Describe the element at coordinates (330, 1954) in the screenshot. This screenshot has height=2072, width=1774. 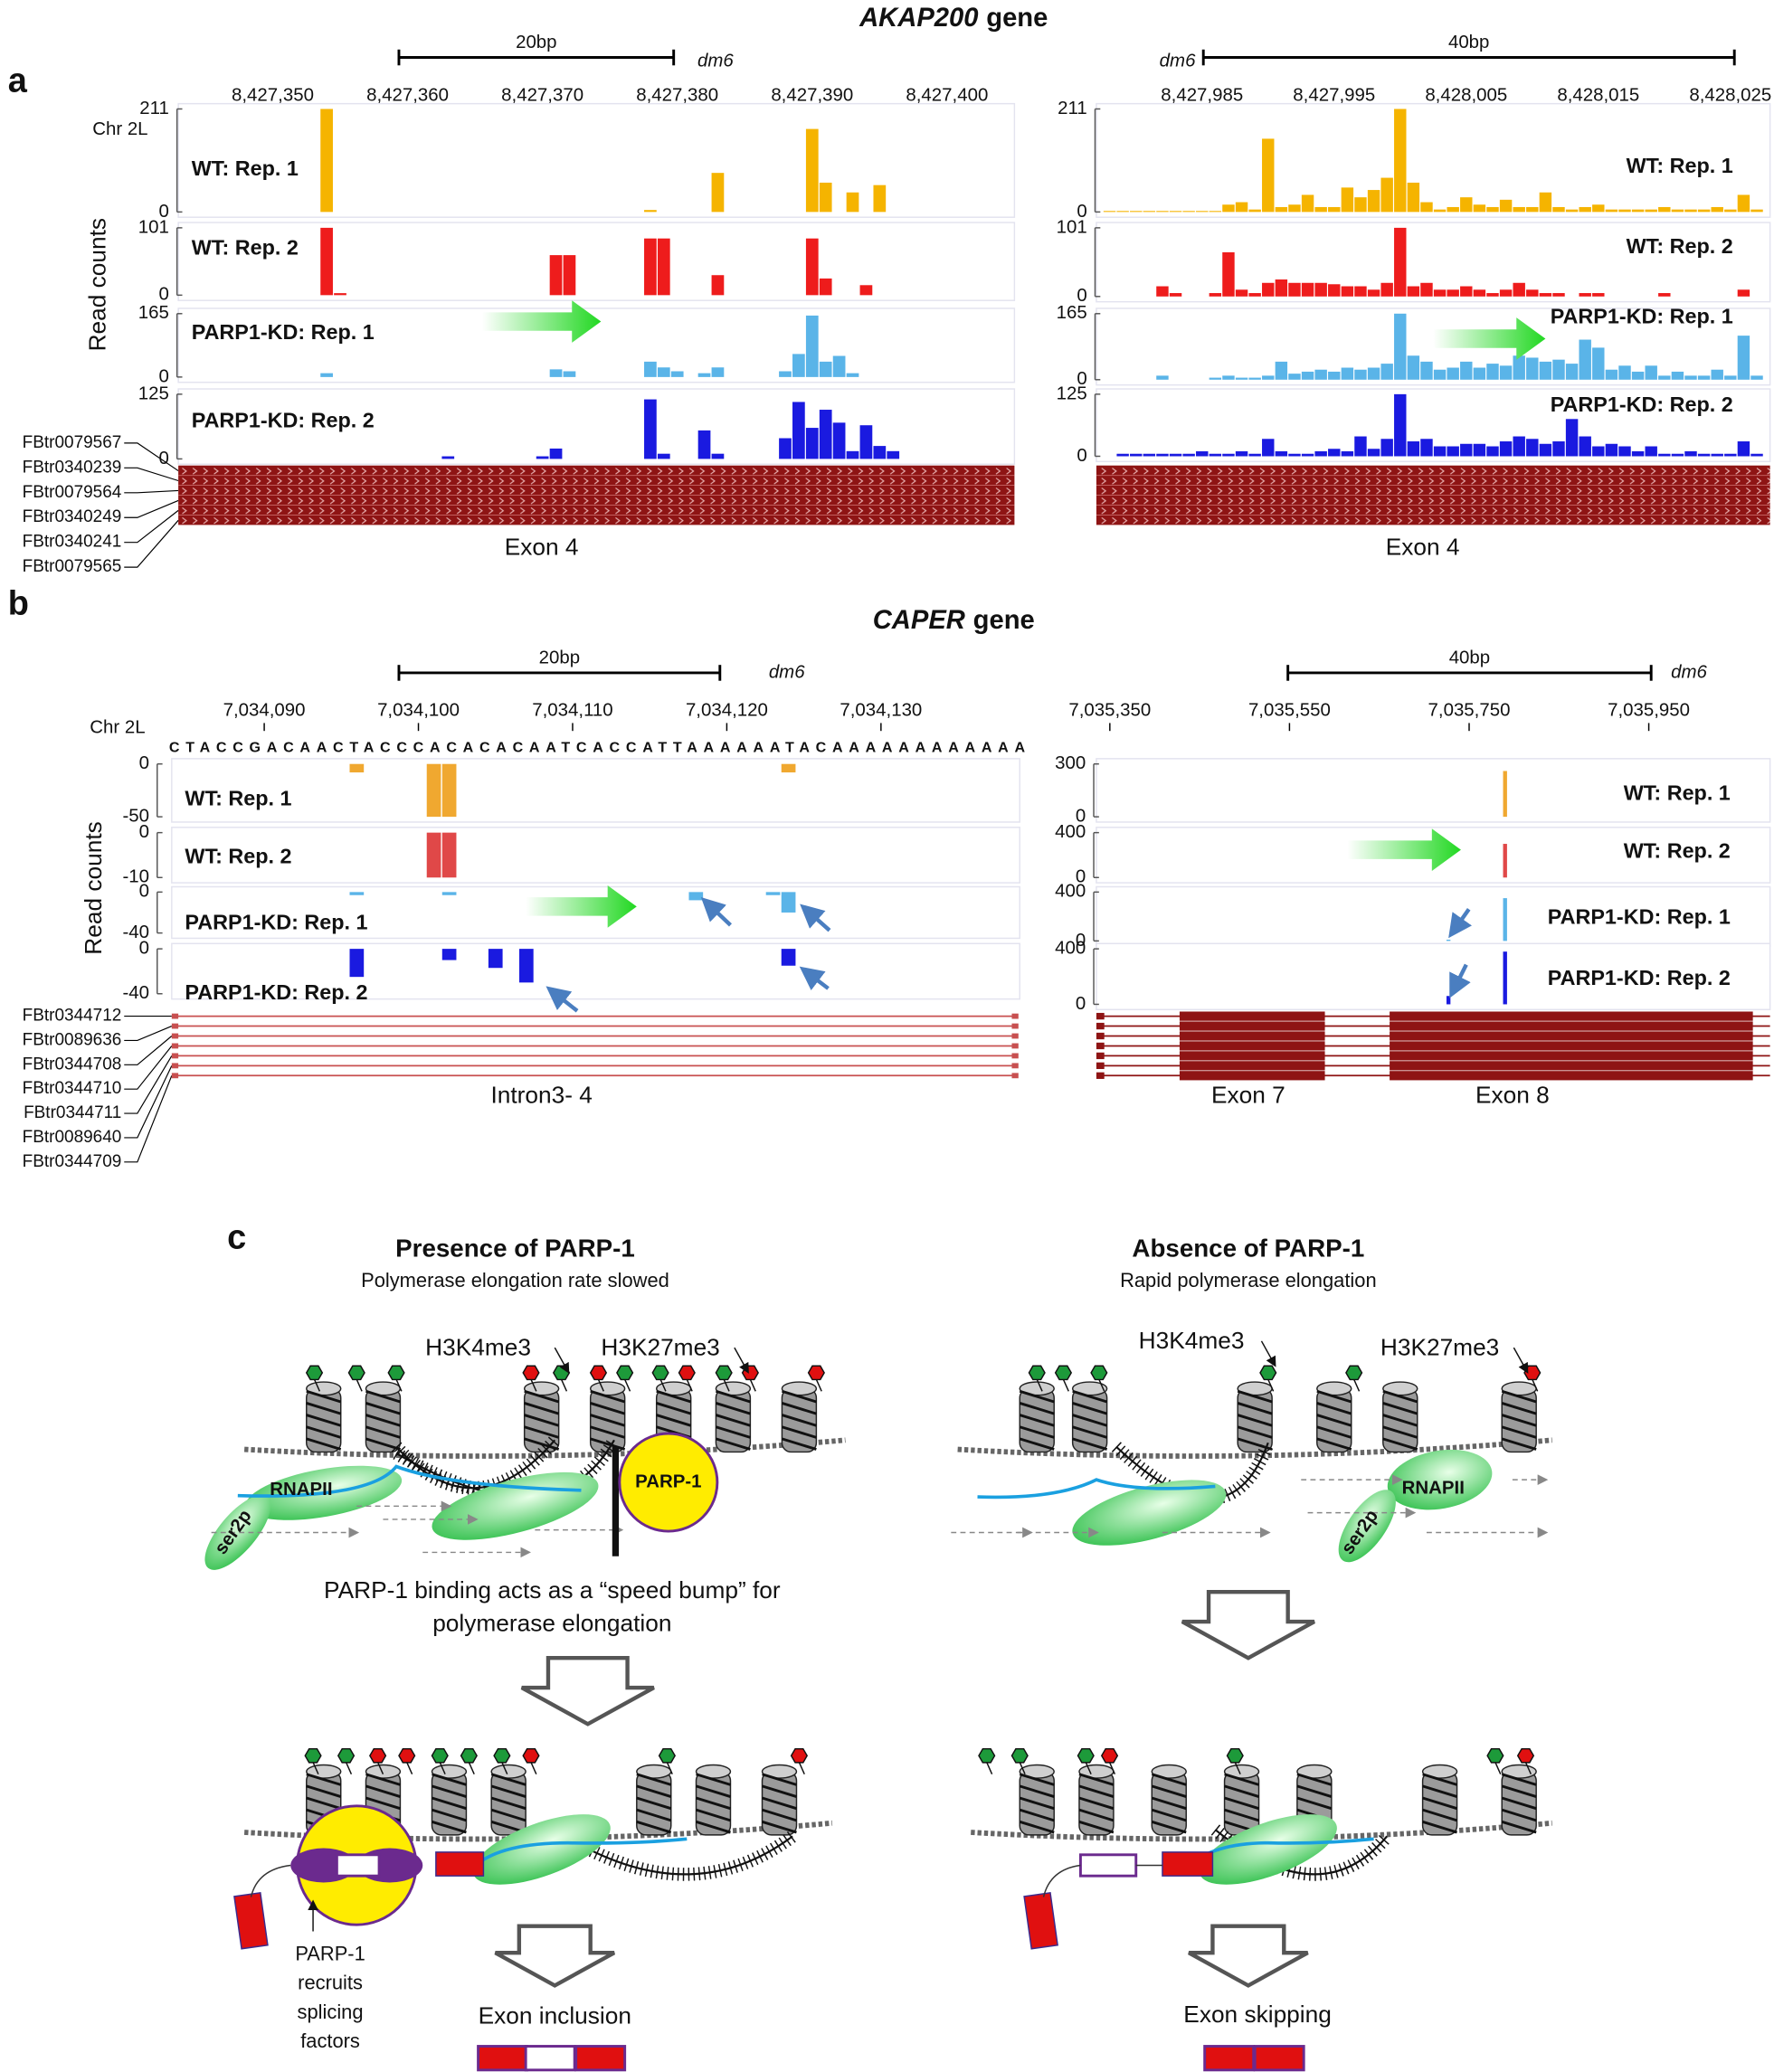
I see `recruit-note: PARP-1` at that location.